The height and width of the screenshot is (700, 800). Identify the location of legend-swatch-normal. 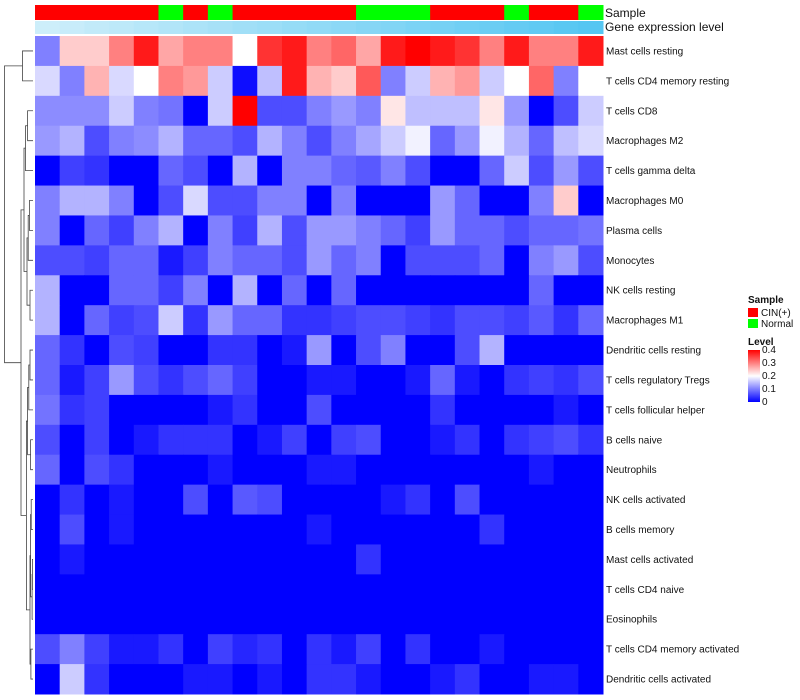
(753, 323).